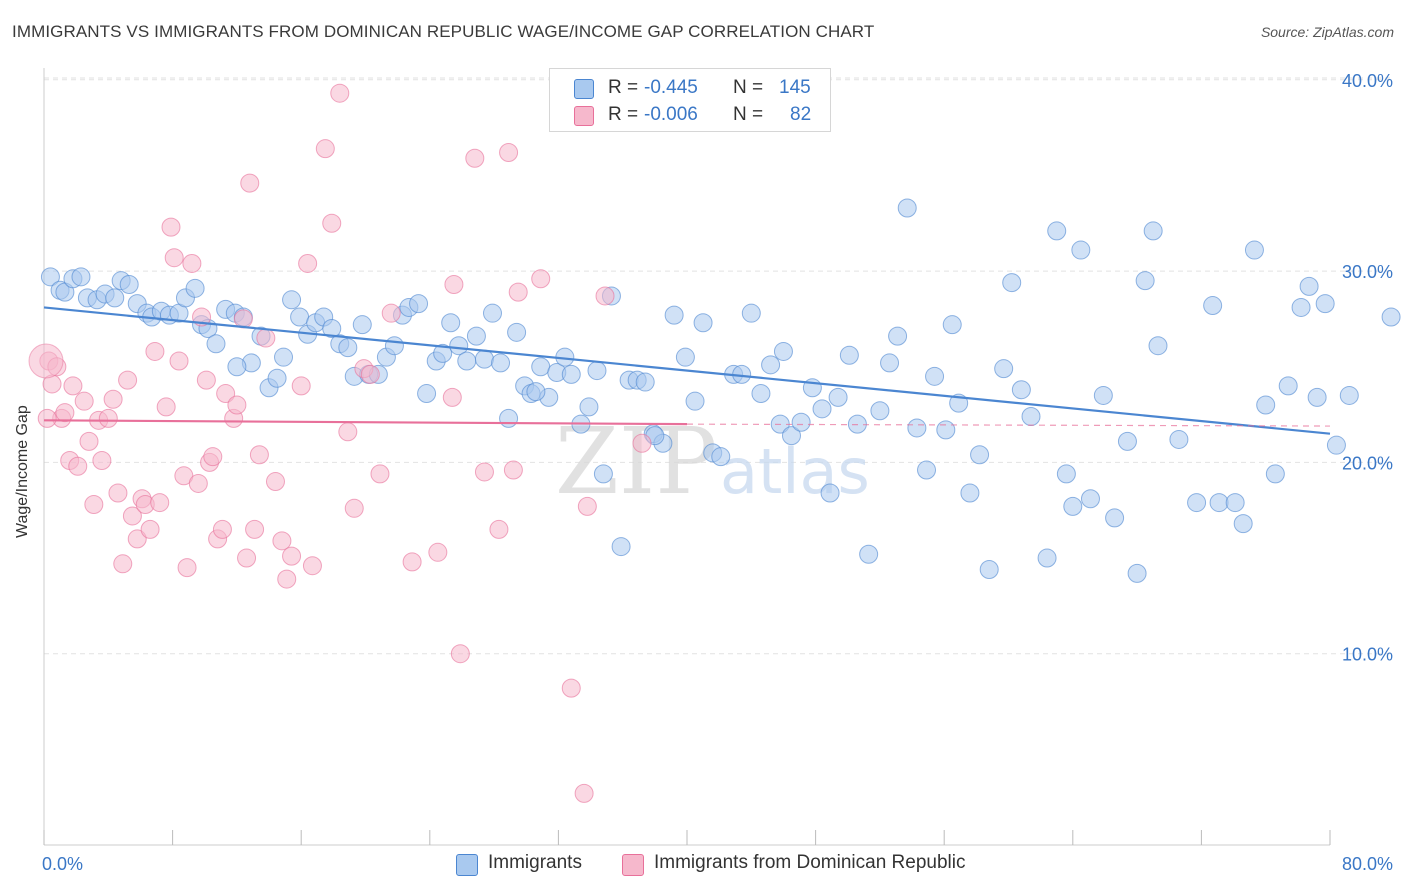 This screenshot has height=892, width=1406. I want to click on y-tick-label: 40.0%, so click(1367, 81).